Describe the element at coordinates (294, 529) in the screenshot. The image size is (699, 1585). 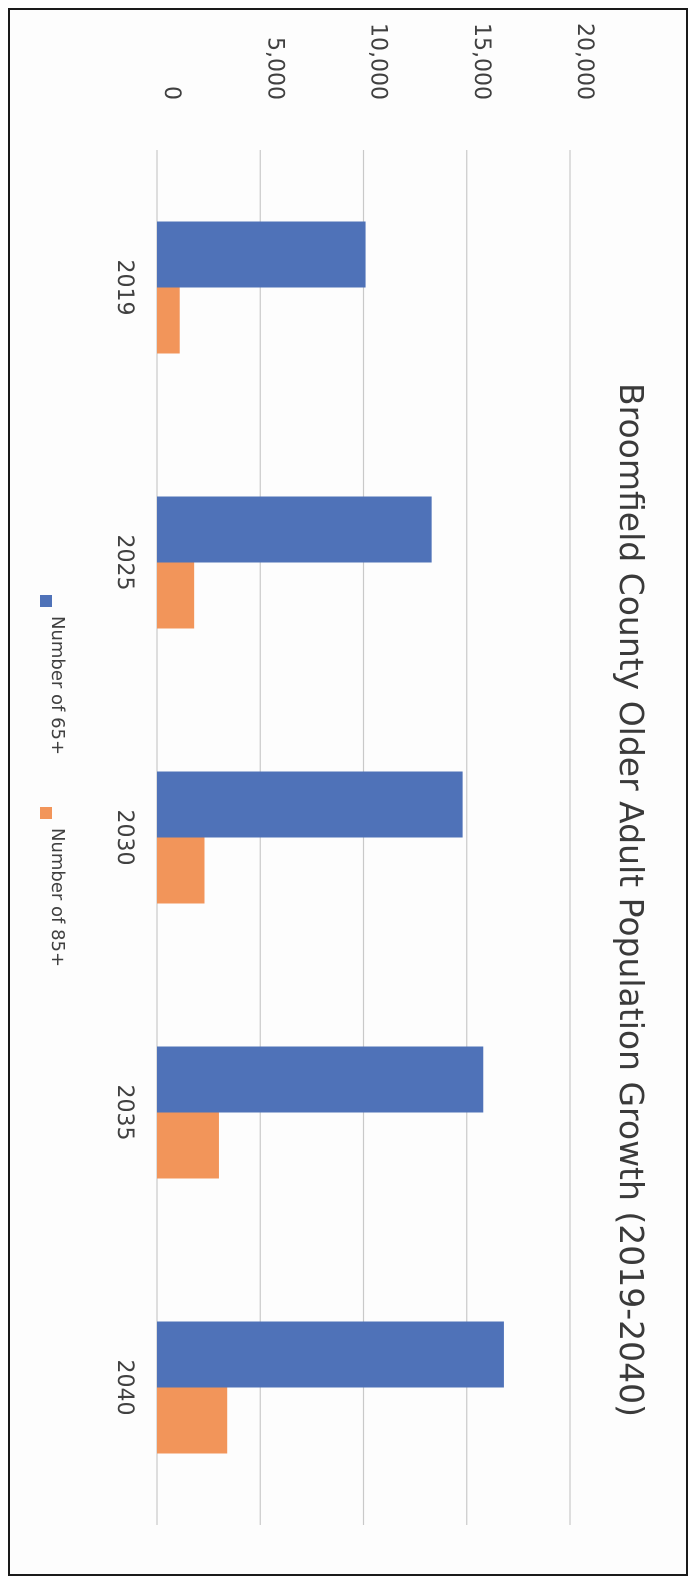
I see `bar-age-65-plus-2025` at that location.